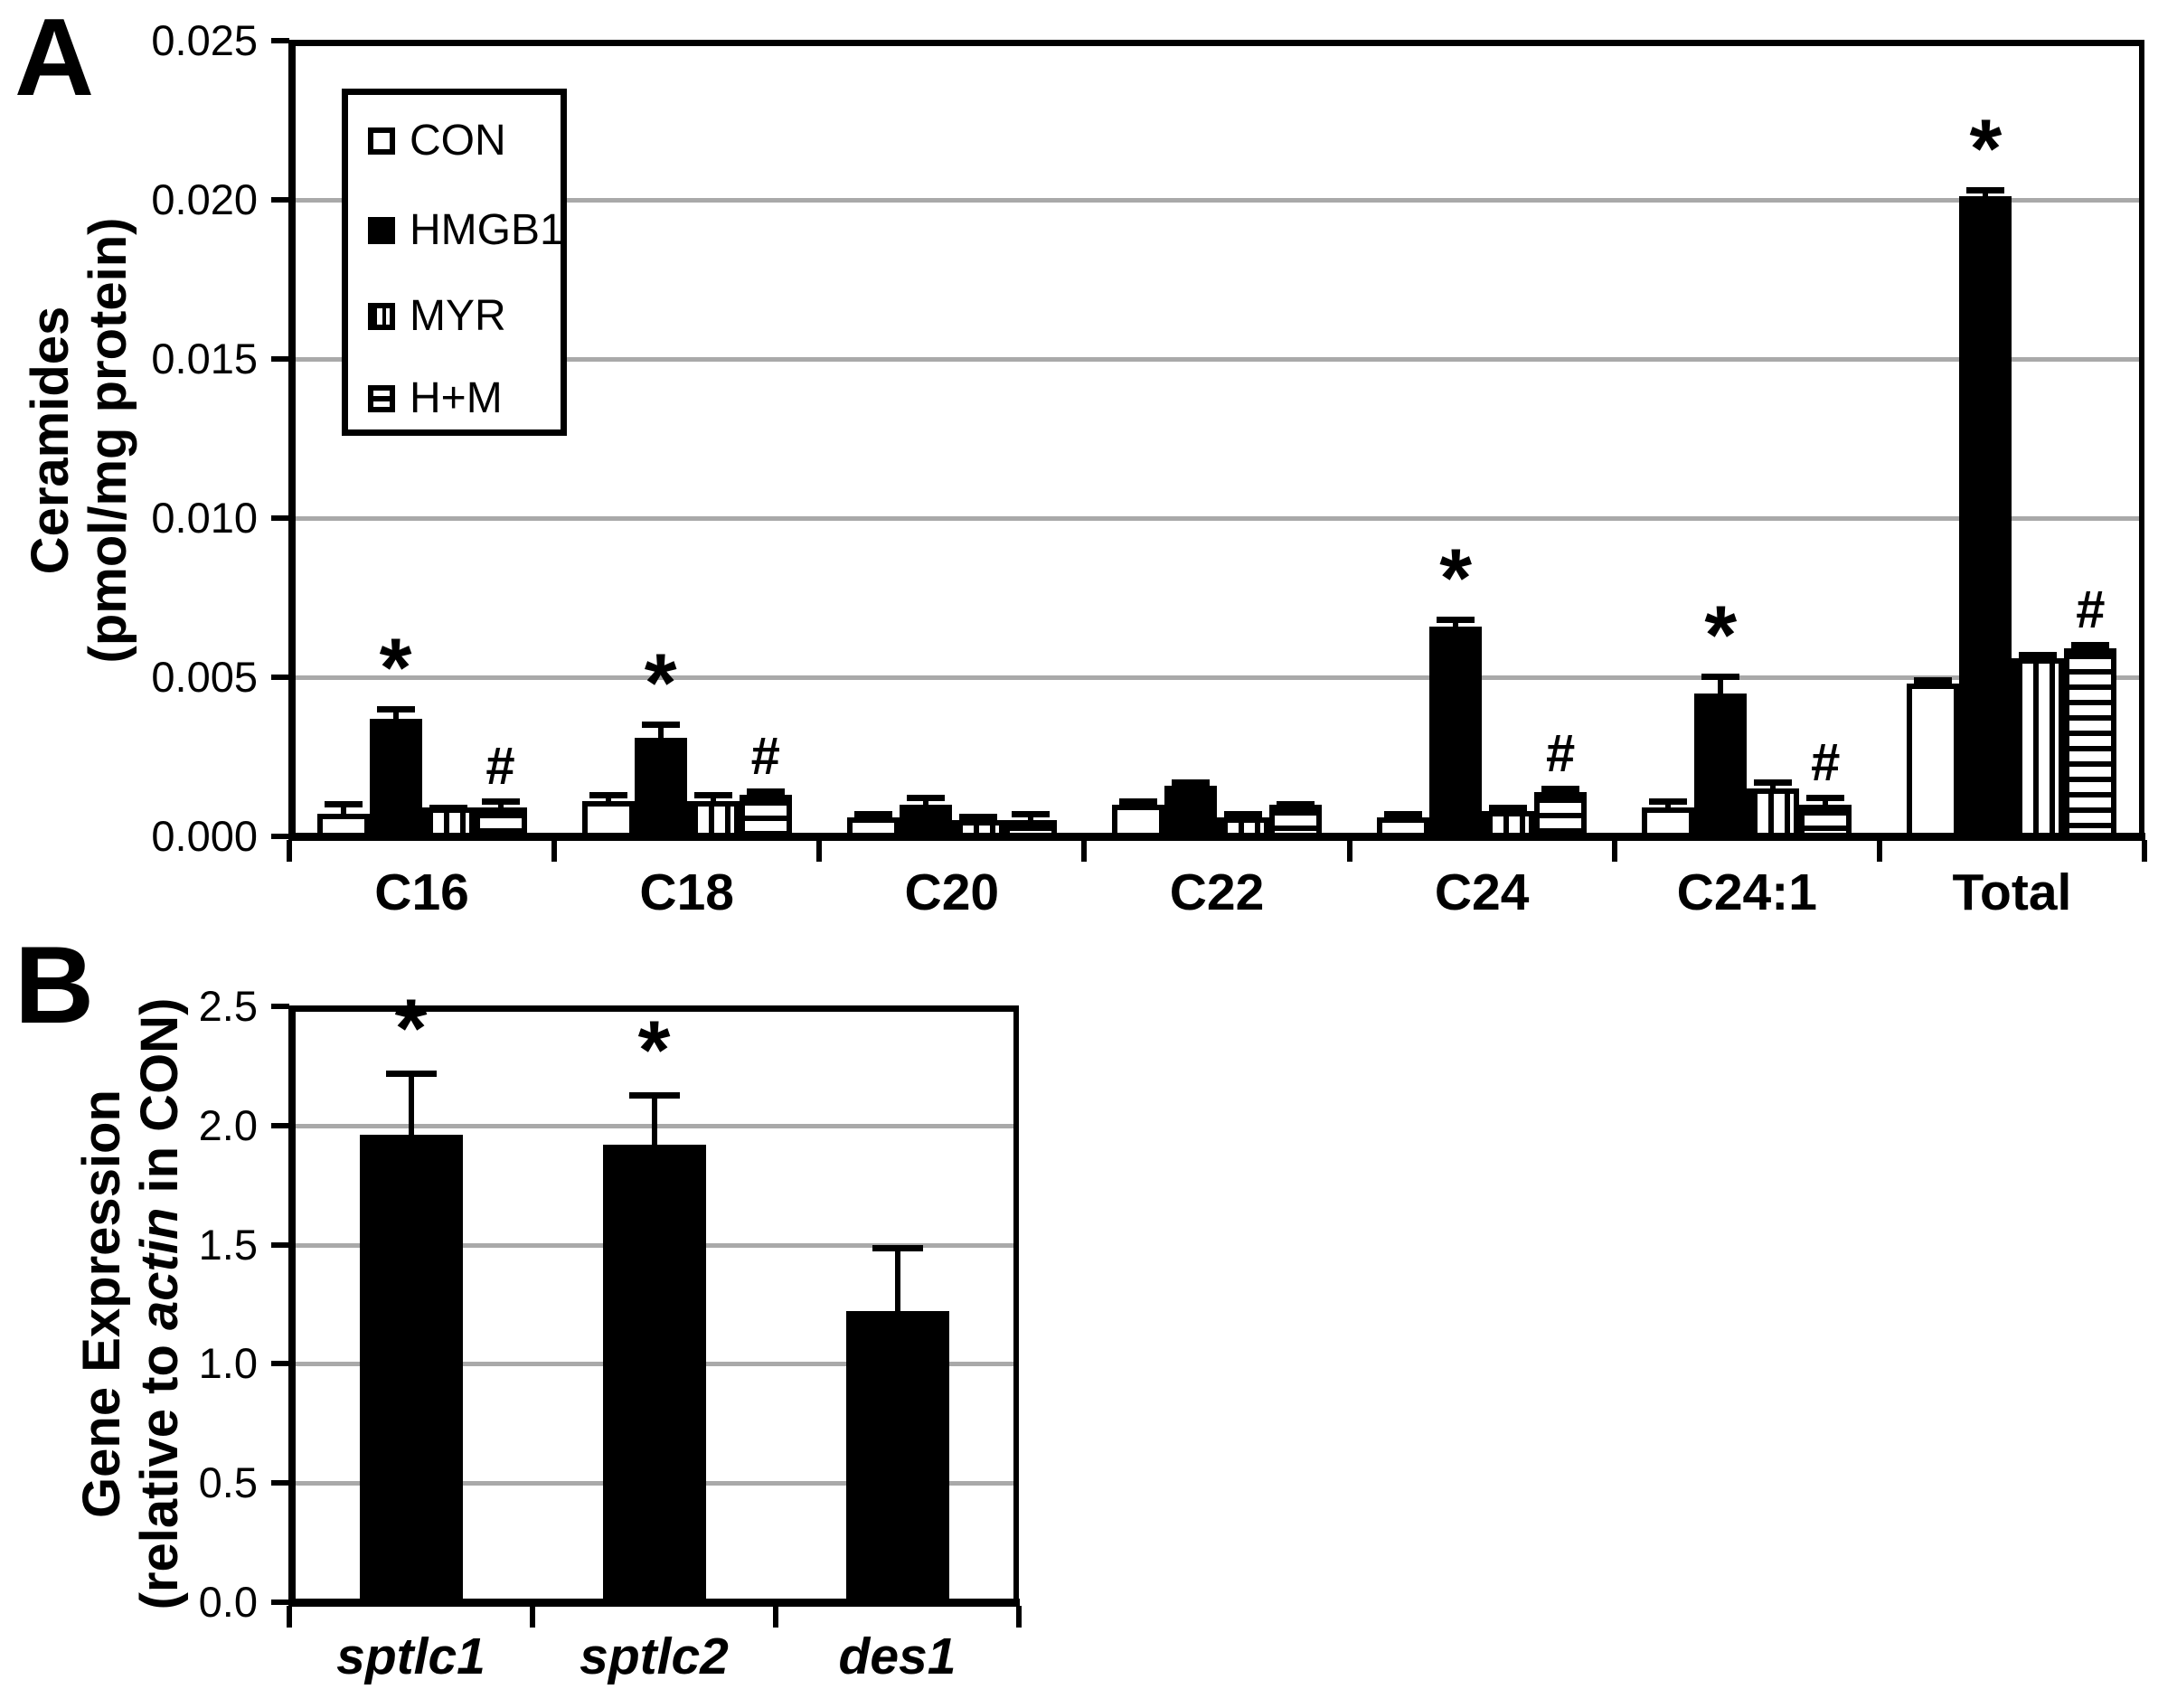 Image resolution: width=2177 pixels, height=1708 pixels. Describe the element at coordinates (205, 677) in the screenshot. I see `y-tick-label: 0.005` at that location.